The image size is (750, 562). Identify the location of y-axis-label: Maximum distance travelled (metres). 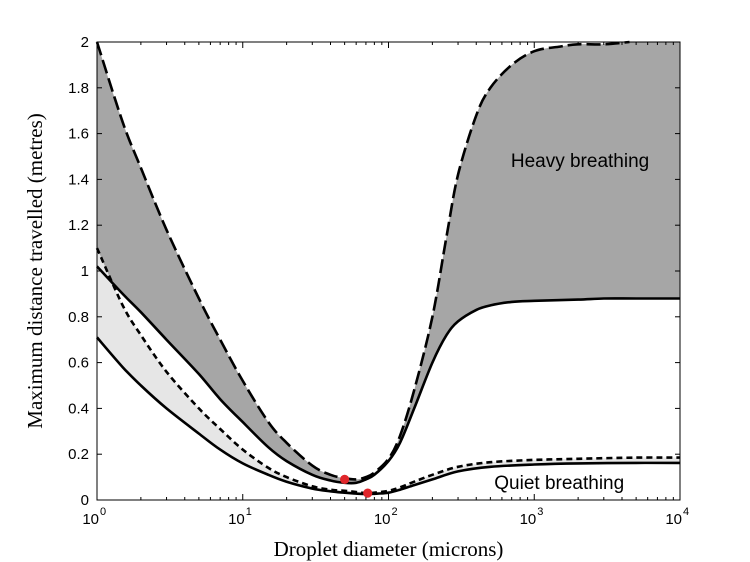
(35, 270).